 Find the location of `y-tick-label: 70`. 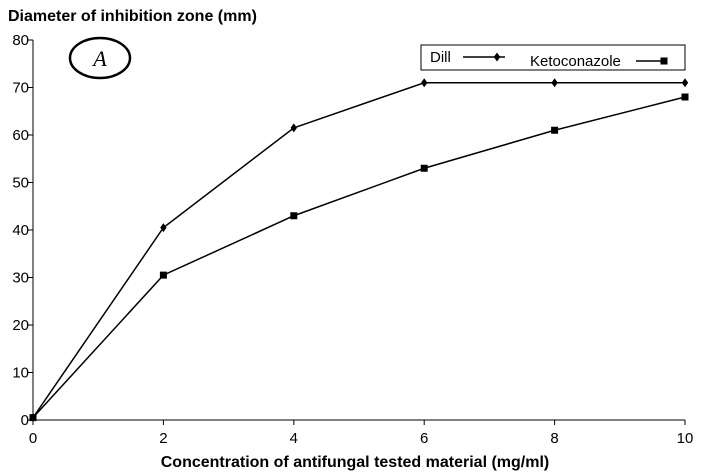

y-tick-label: 70 is located at coordinates (20, 88).